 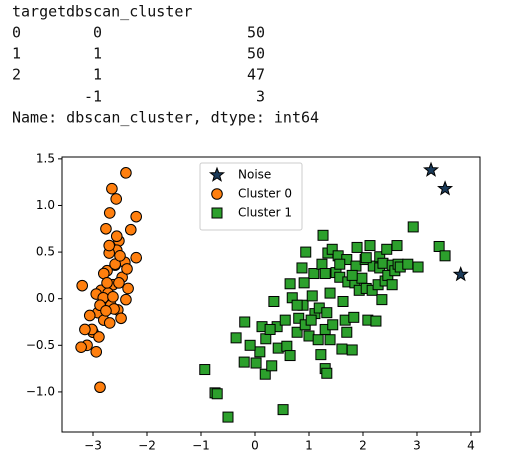 I want to click on legend-label: Noise, so click(x=254, y=175).